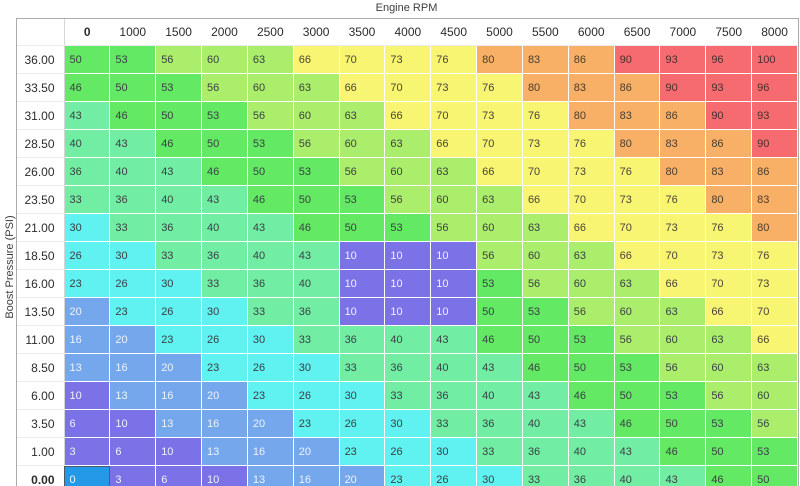 This screenshot has width=800, height=486. Describe the element at coordinates (41, 451) in the screenshot. I see `row-header-1.00: 1.00` at that location.